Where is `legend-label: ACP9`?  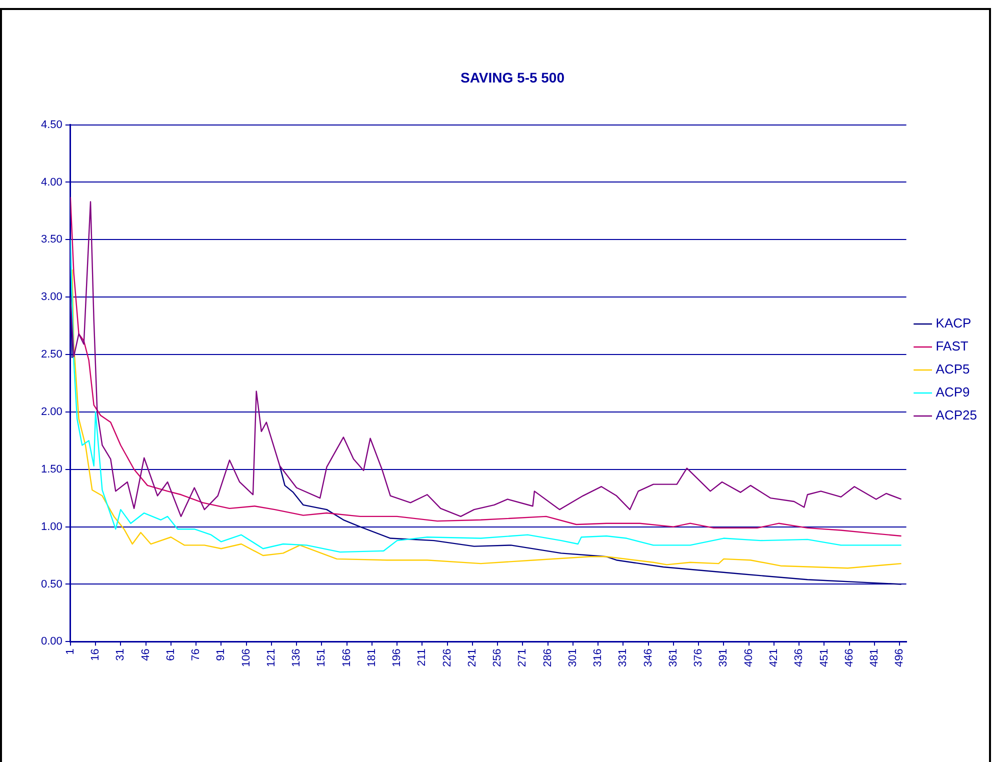 legend-label: ACP9 is located at coordinates (953, 392).